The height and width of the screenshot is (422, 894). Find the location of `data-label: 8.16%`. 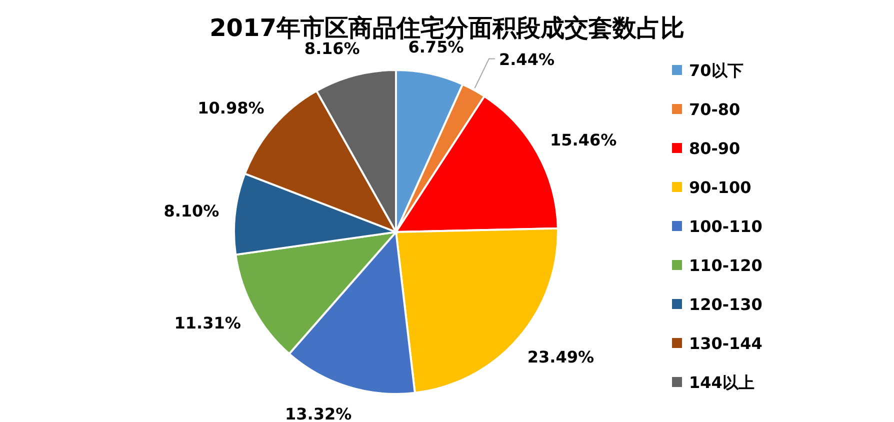

data-label: 8.16% is located at coordinates (332, 48).